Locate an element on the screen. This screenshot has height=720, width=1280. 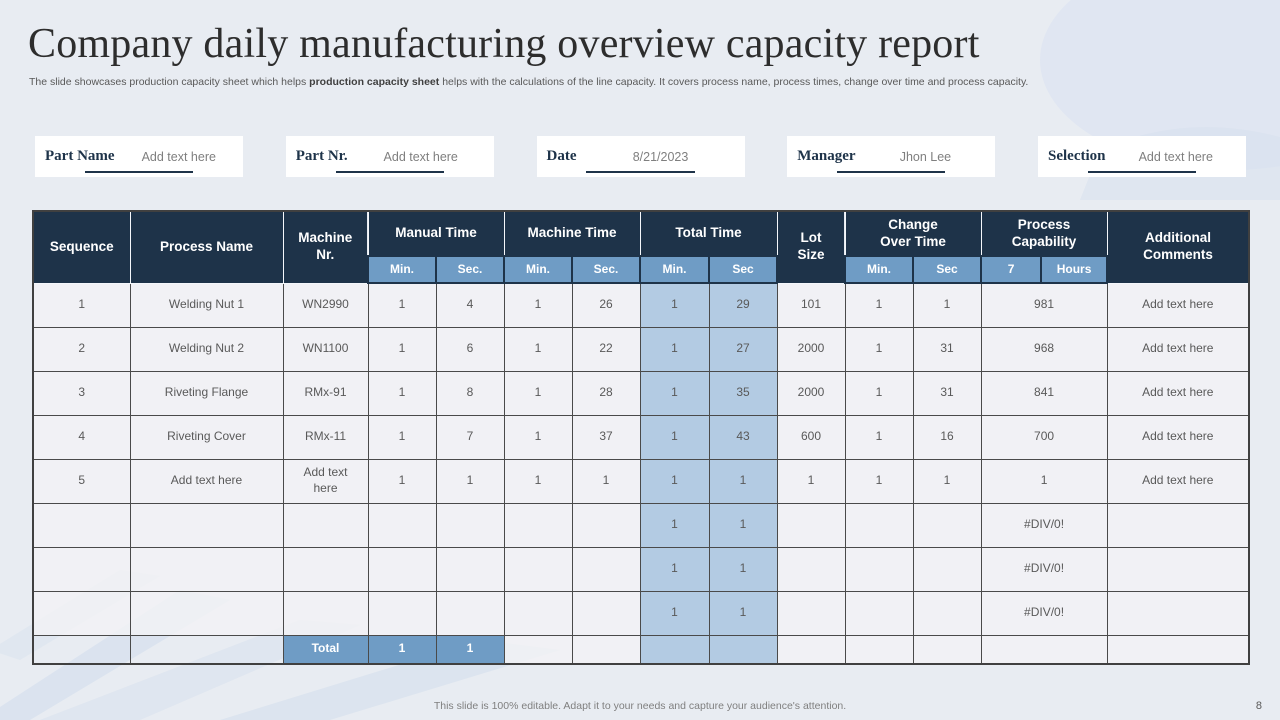
table-cell: 16 is located at coordinates (947, 437).